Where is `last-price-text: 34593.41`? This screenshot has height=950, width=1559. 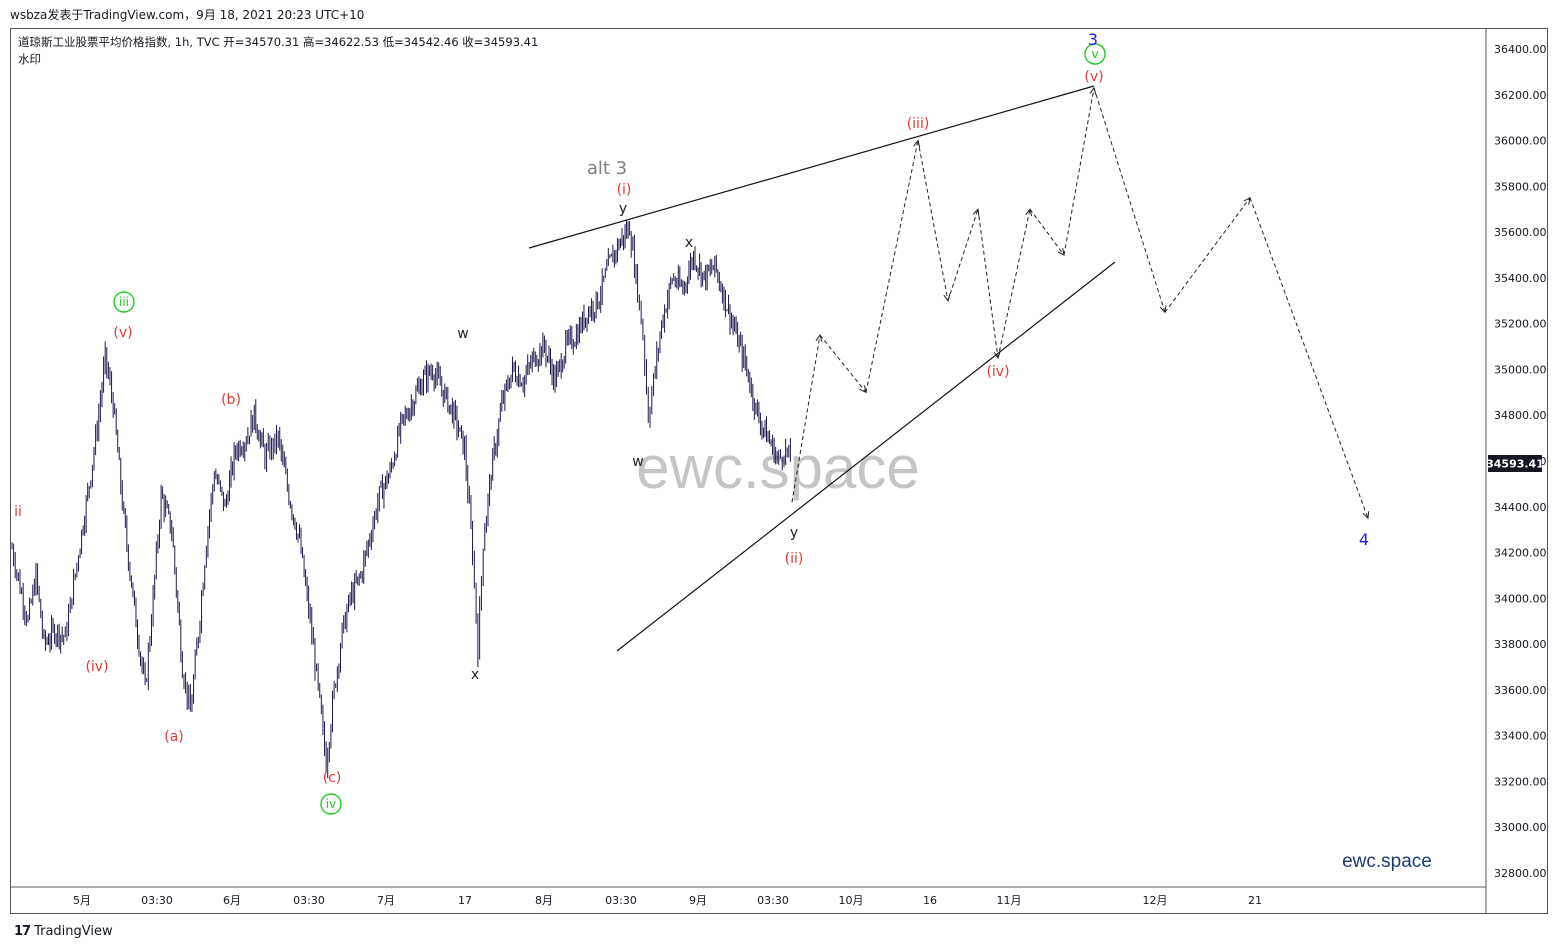
last-price-text: 34593.41 is located at coordinates (1515, 464).